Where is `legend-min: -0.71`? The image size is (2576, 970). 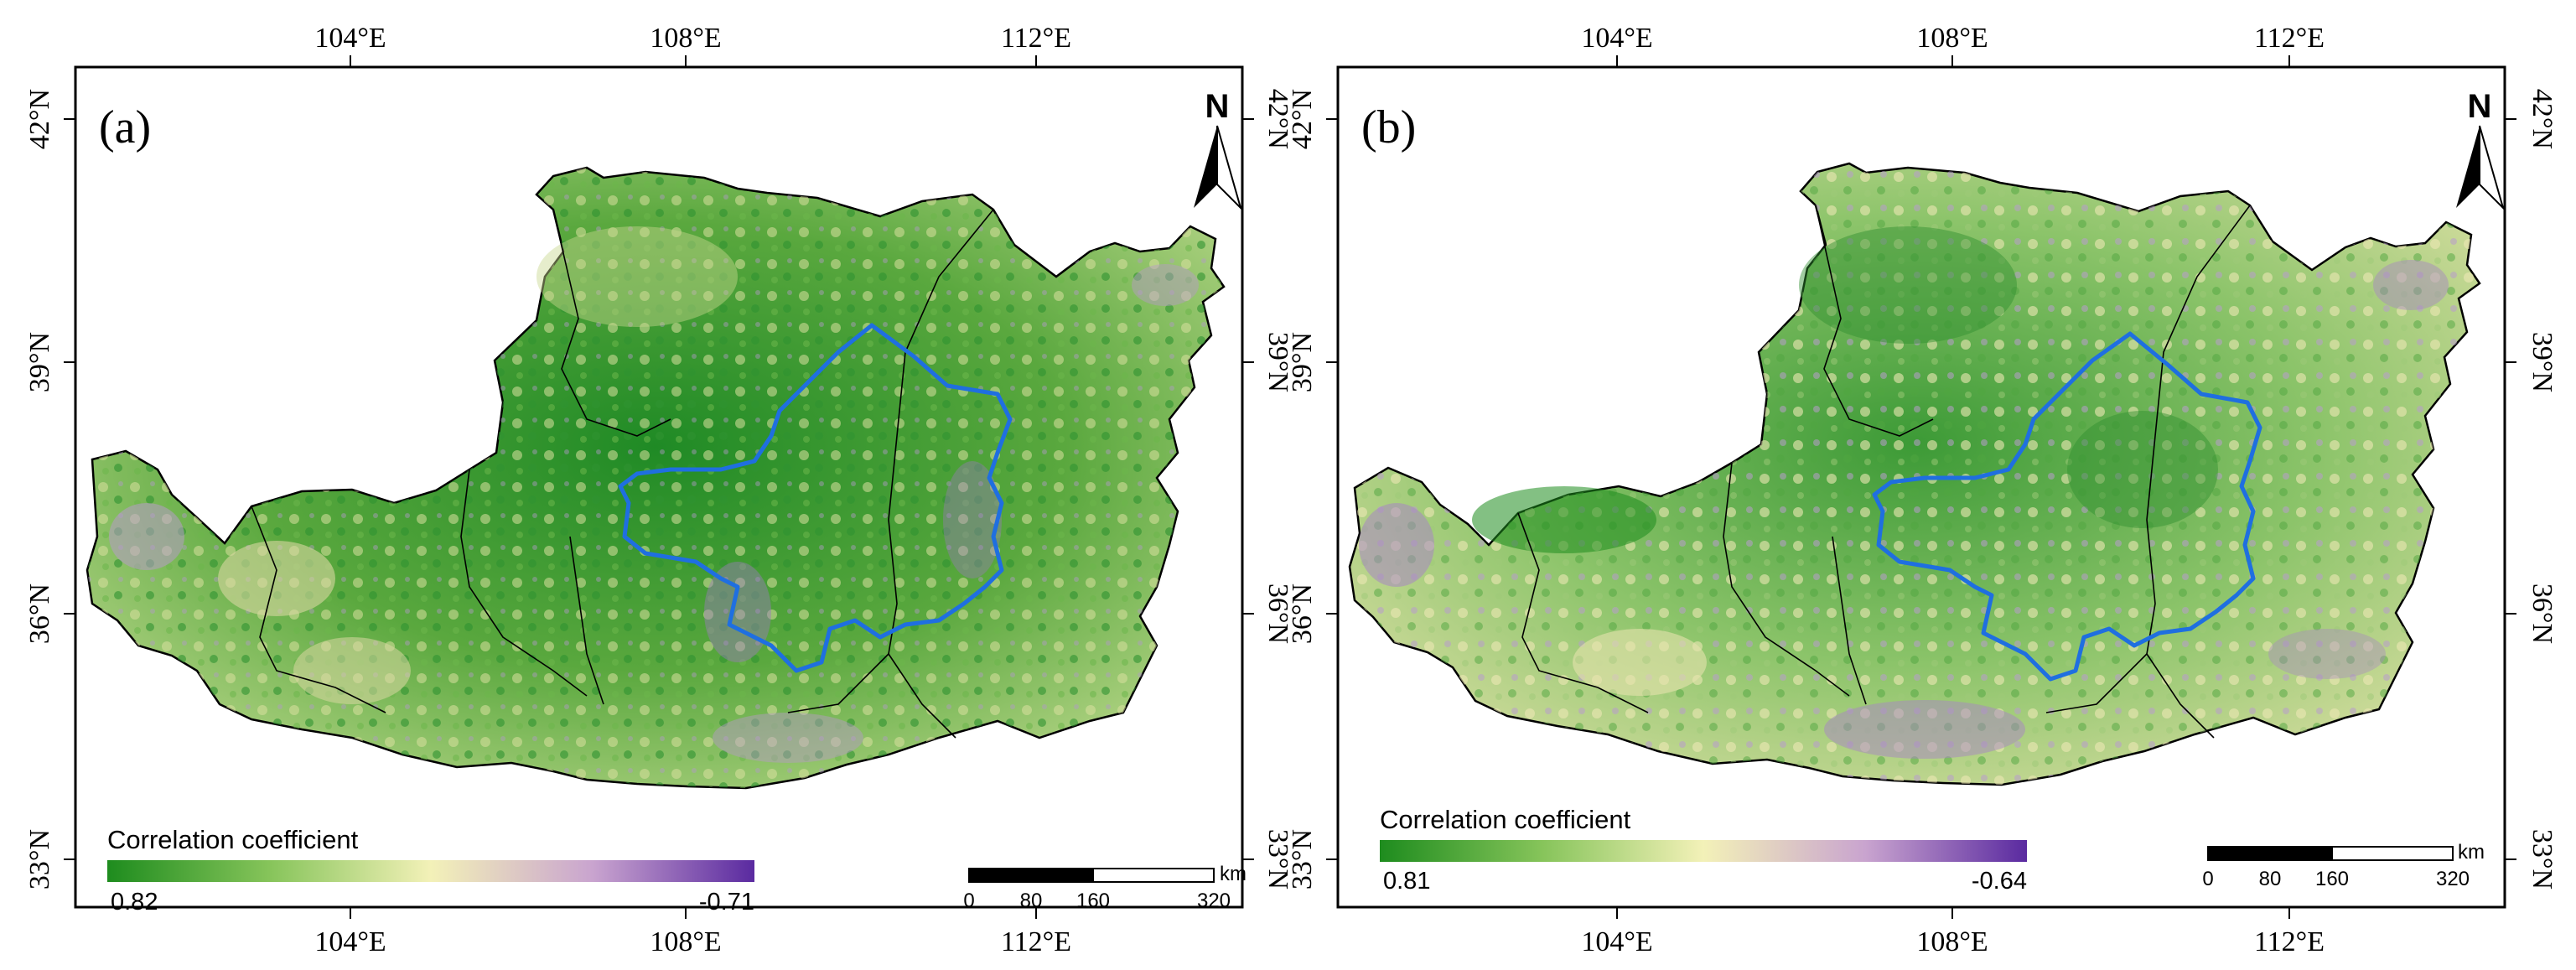
legend-min: -0.71 is located at coordinates (726, 902).